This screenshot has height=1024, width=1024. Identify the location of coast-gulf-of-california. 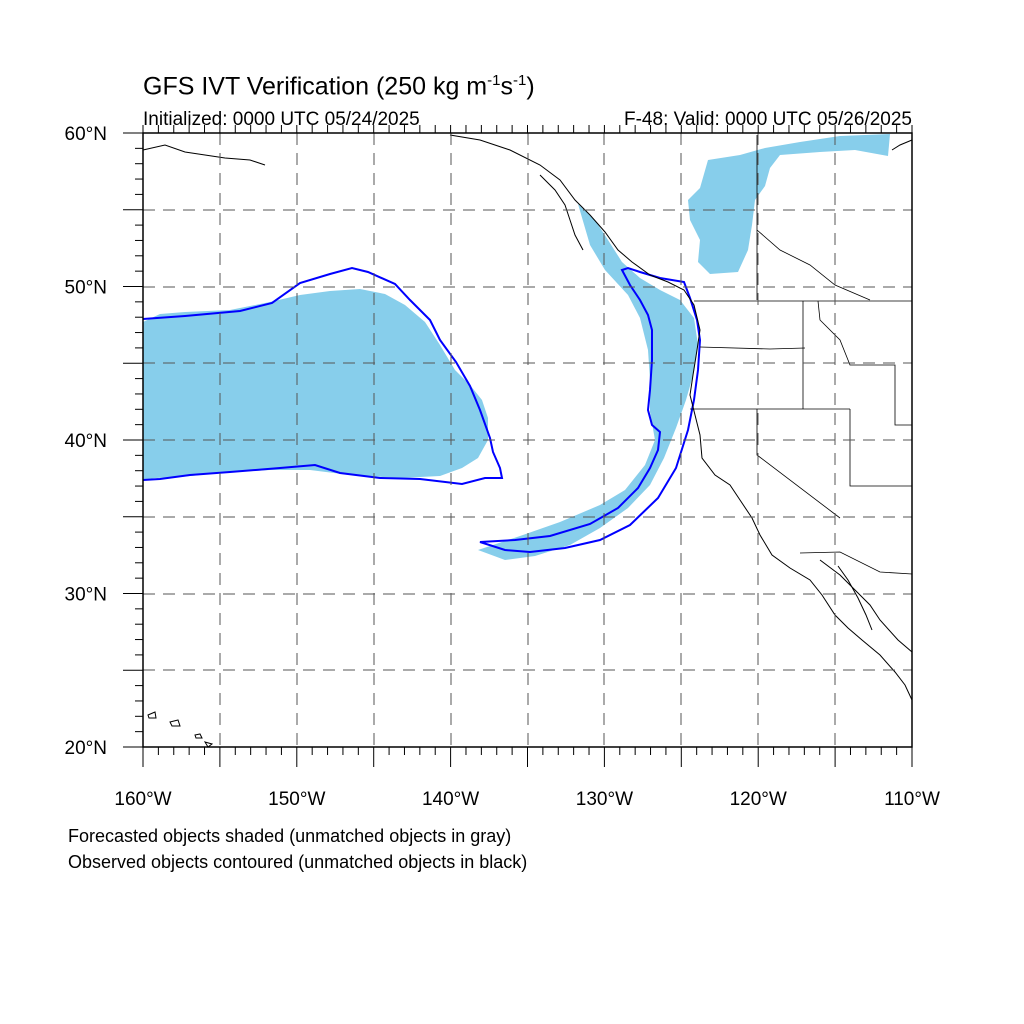
(855, 598).